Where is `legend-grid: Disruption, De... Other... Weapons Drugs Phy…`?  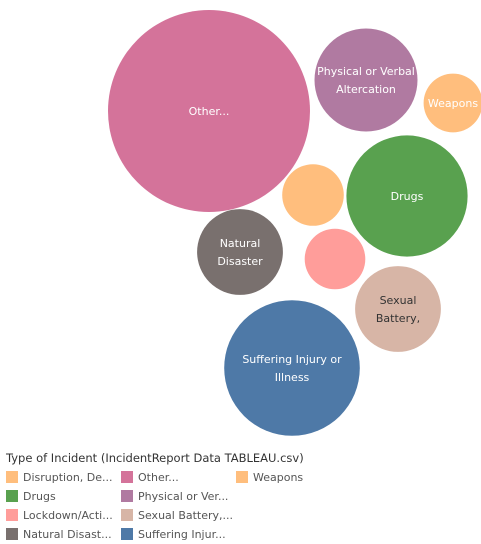 legend-grid: Disruption, De... Other... Weapons Drugs Phy… is located at coordinates (241, 505).